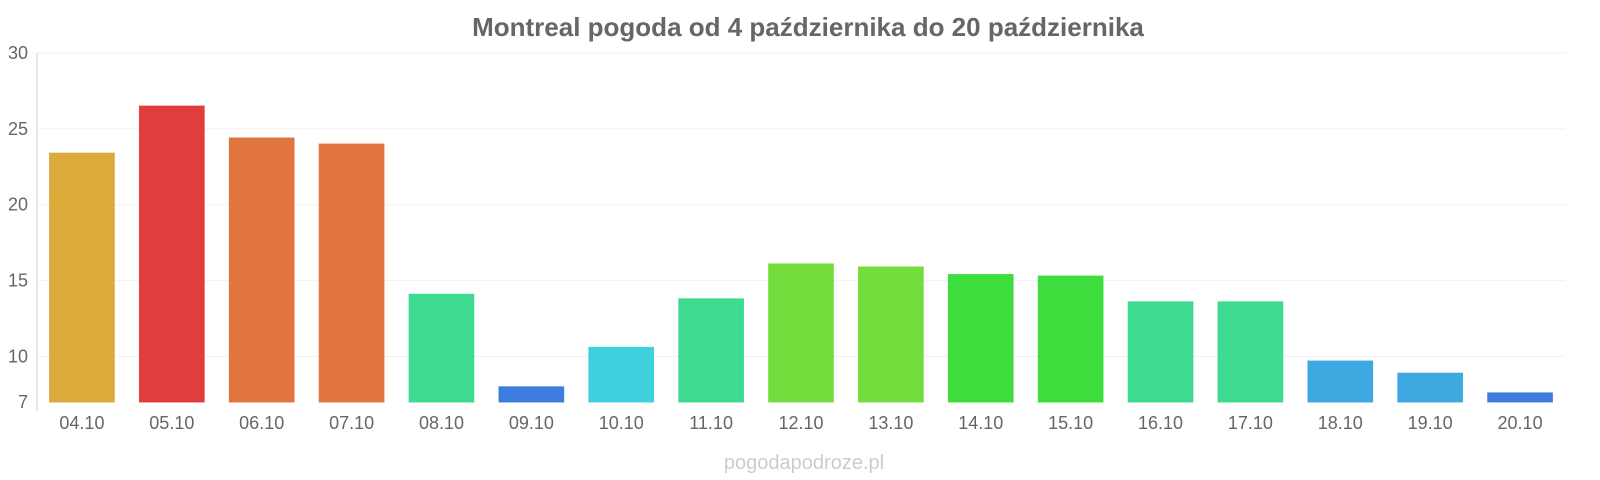 This screenshot has width=1600, height=480. I want to click on bar-20.10, so click(1520, 397).